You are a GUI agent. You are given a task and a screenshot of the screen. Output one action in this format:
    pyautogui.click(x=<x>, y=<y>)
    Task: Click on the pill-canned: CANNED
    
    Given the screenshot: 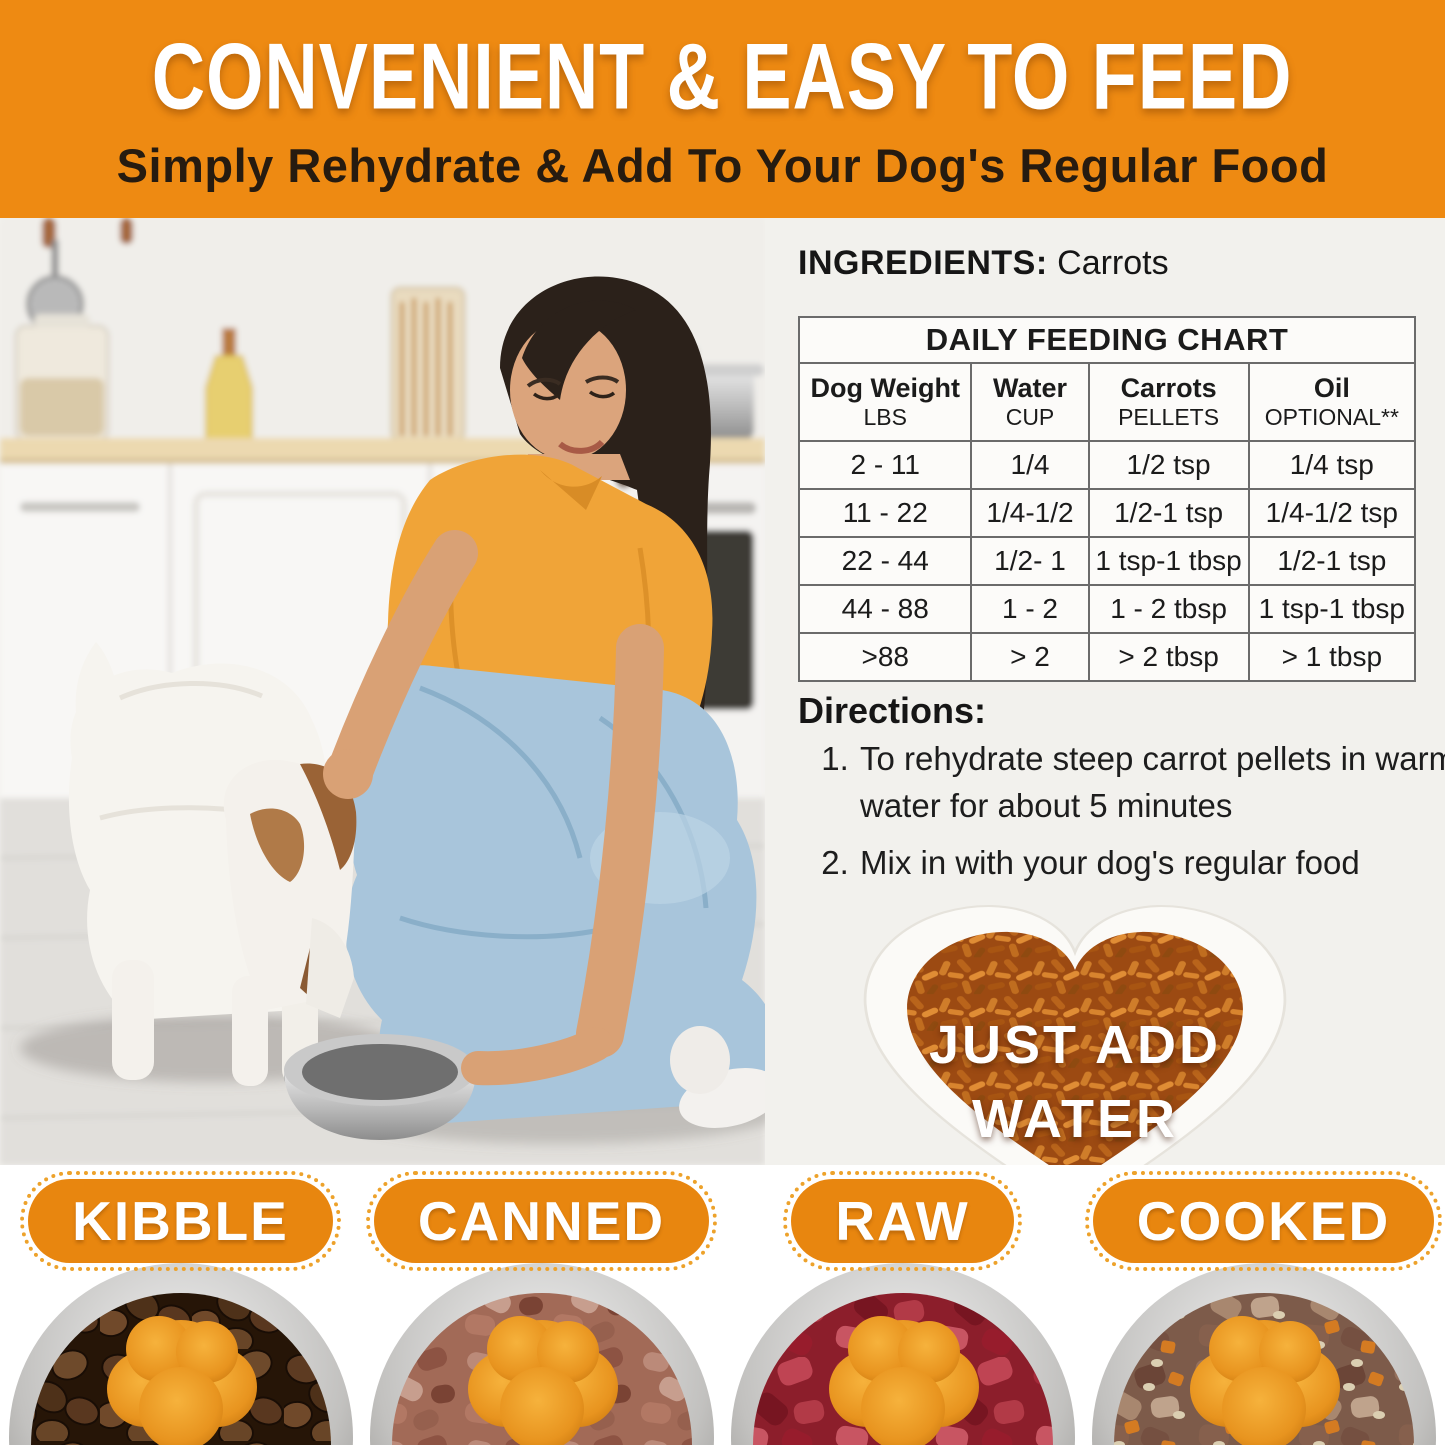 What is the action you would take?
    pyautogui.click(x=541, y=1221)
    